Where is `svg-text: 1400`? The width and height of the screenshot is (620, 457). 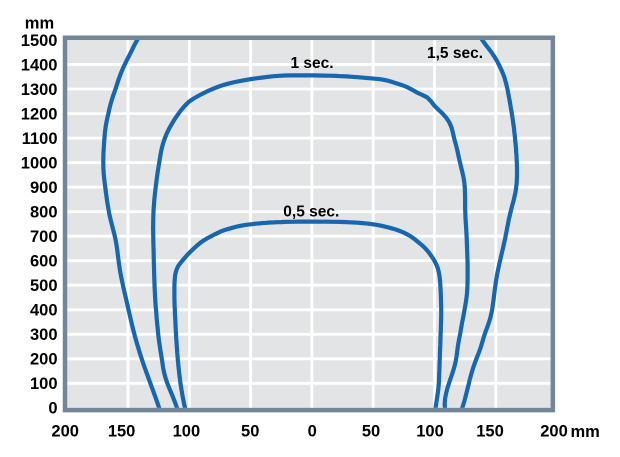 svg-text: 1400 is located at coordinates (39, 65).